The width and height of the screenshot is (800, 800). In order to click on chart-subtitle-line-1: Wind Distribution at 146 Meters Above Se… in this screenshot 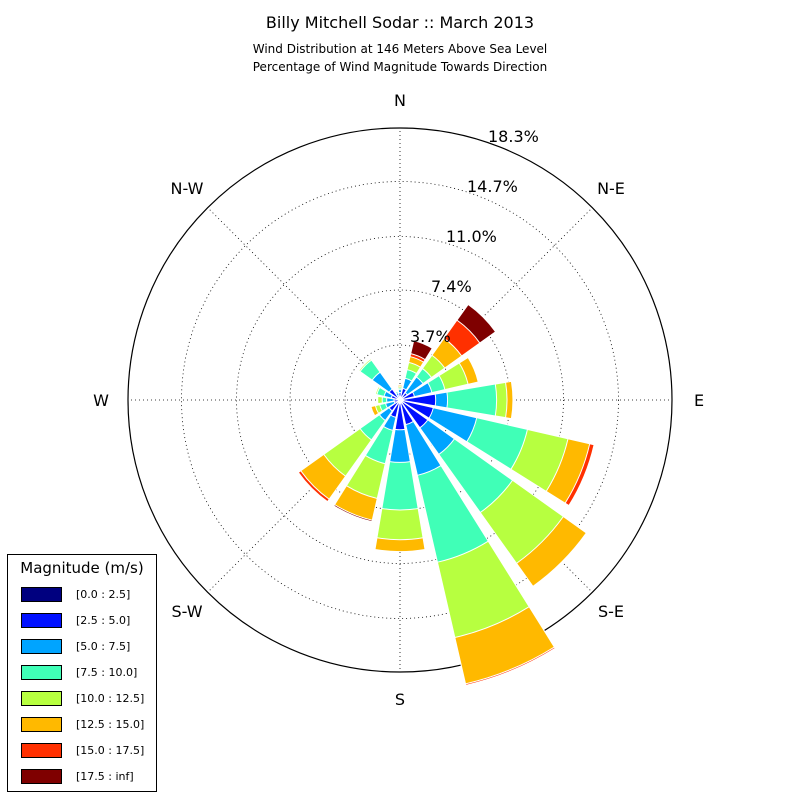, I will do `click(400, 49)`.